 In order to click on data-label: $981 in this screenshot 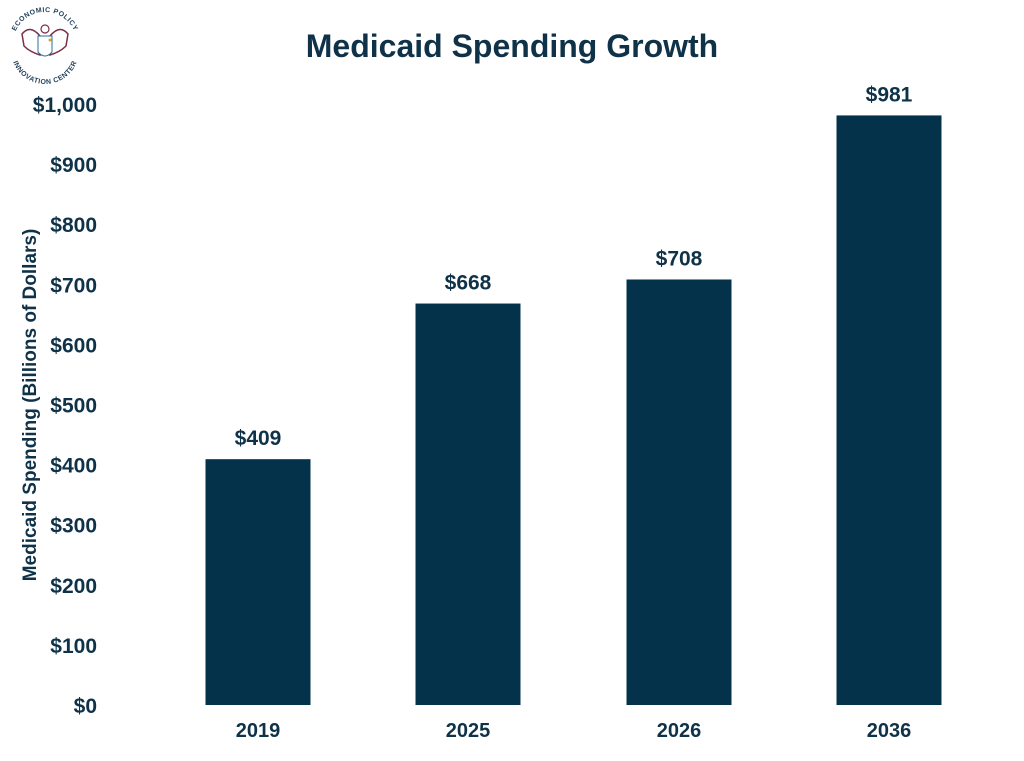, I will do `click(889, 94)`.